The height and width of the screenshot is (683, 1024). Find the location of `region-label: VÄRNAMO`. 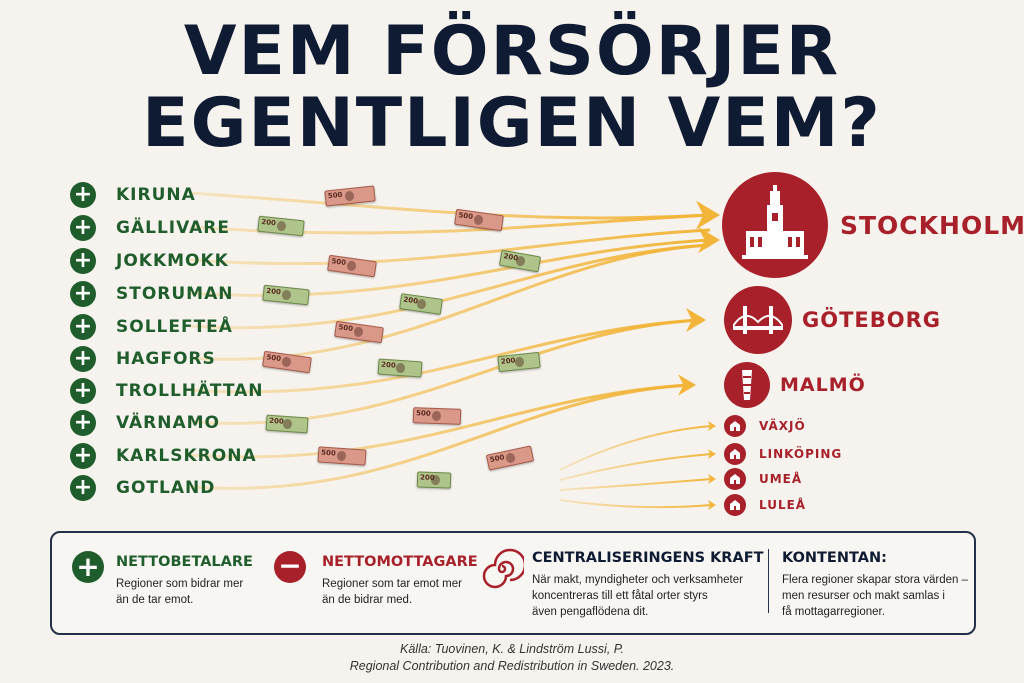

region-label: VÄRNAMO is located at coordinates (168, 423).